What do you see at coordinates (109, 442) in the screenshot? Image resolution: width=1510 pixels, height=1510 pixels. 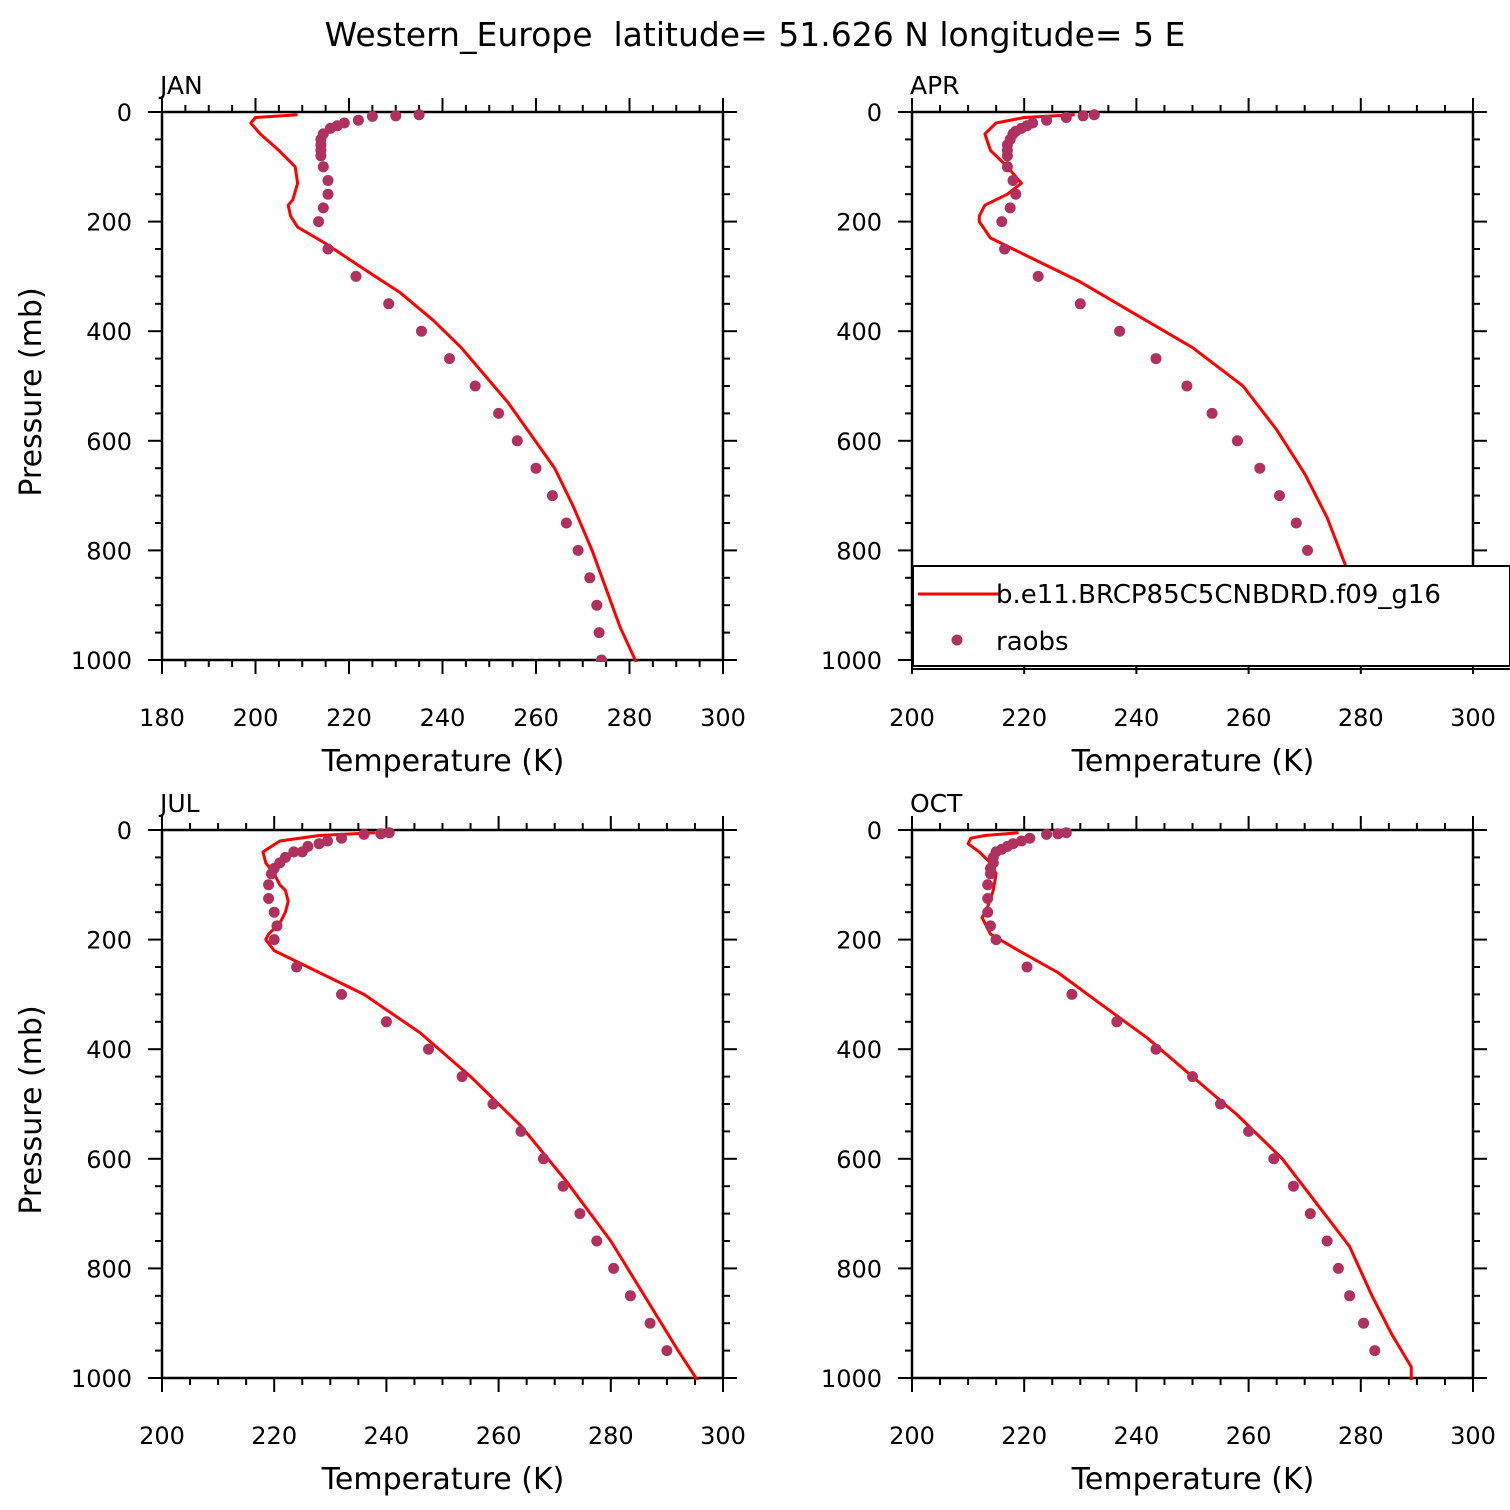 I see `y-tick-label-jan: 600` at bounding box center [109, 442].